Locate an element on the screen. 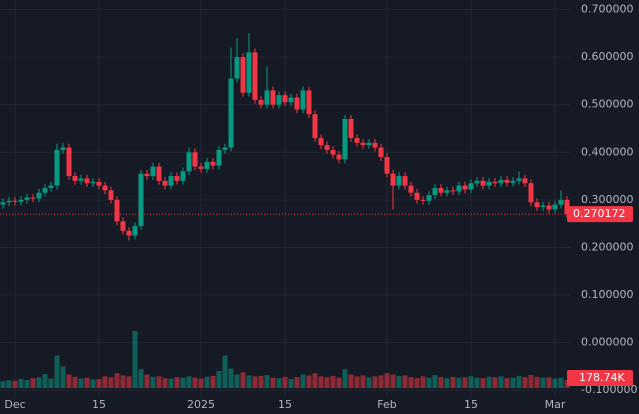 The width and height of the screenshot is (639, 414). last-price-label: 0.270172 is located at coordinates (599, 213).